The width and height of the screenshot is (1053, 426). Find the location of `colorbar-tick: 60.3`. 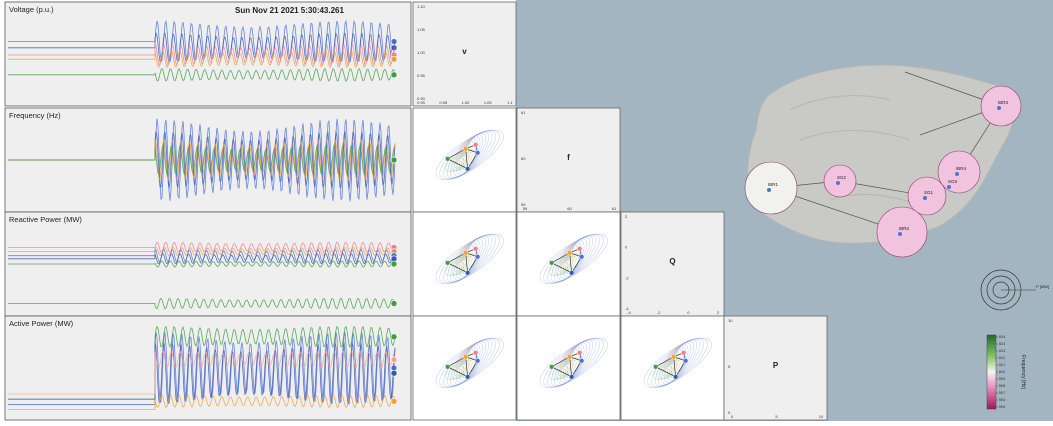

colorbar-tick: 60.3 is located at coordinates (1002, 351).